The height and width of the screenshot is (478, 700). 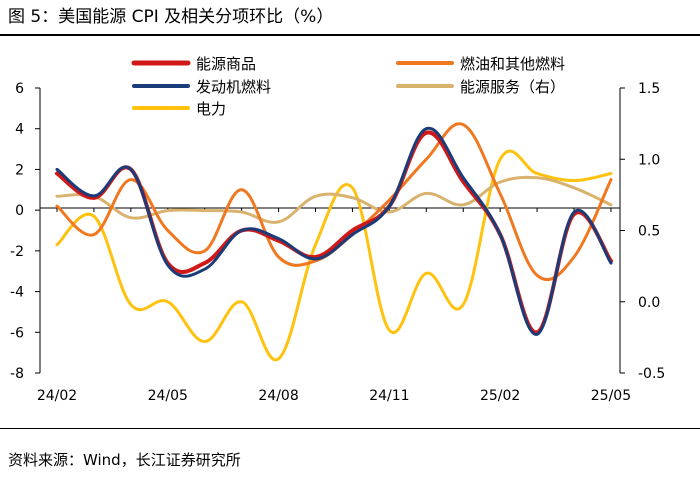 I want to click on legend-item: 能源商品, so click(x=193, y=64).